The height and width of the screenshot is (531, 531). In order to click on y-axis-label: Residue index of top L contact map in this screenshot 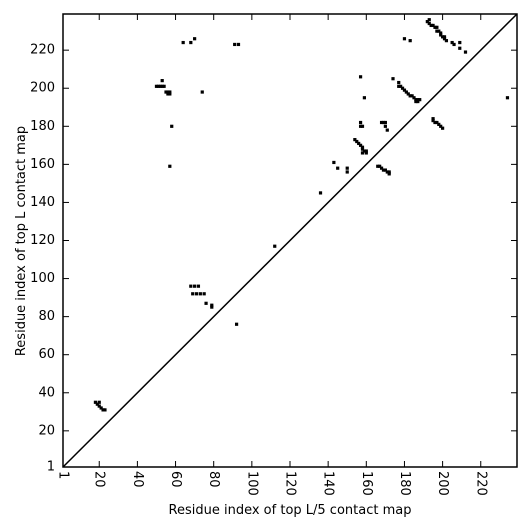, I will do `click(21, 241)`.